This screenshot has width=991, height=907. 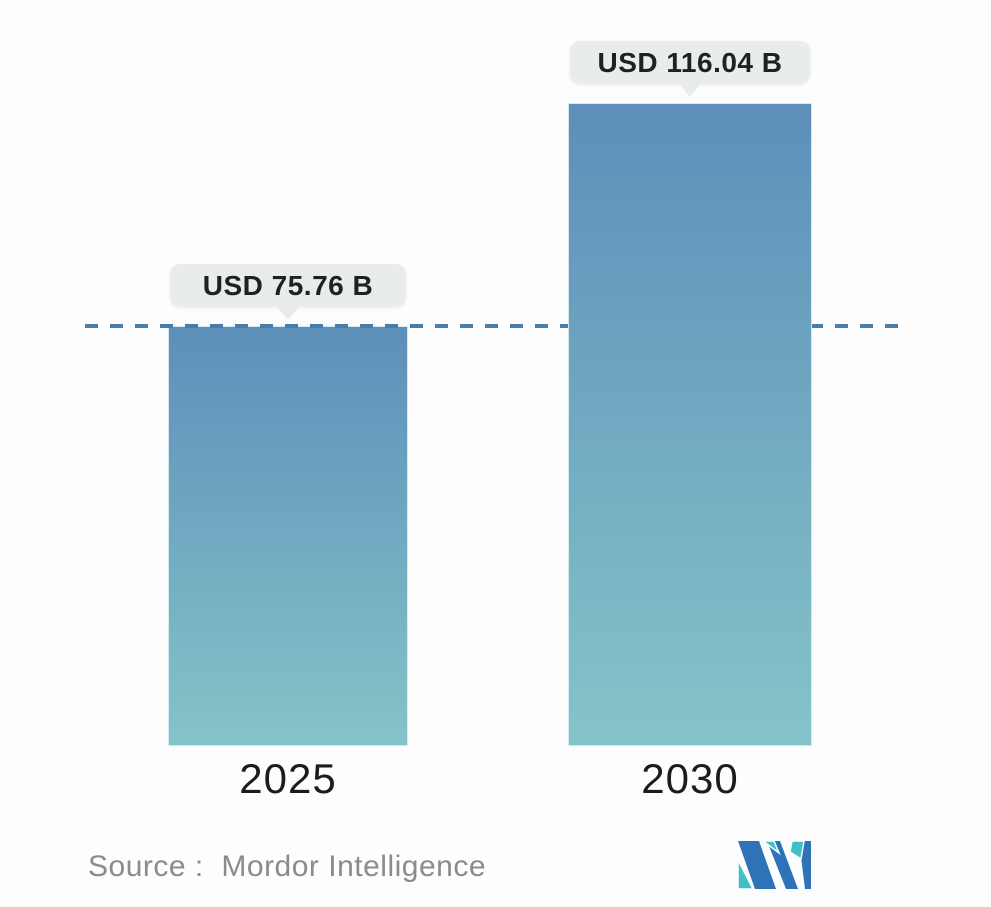 I want to click on mordor-intelligence-logo-icon, so click(x=774, y=865).